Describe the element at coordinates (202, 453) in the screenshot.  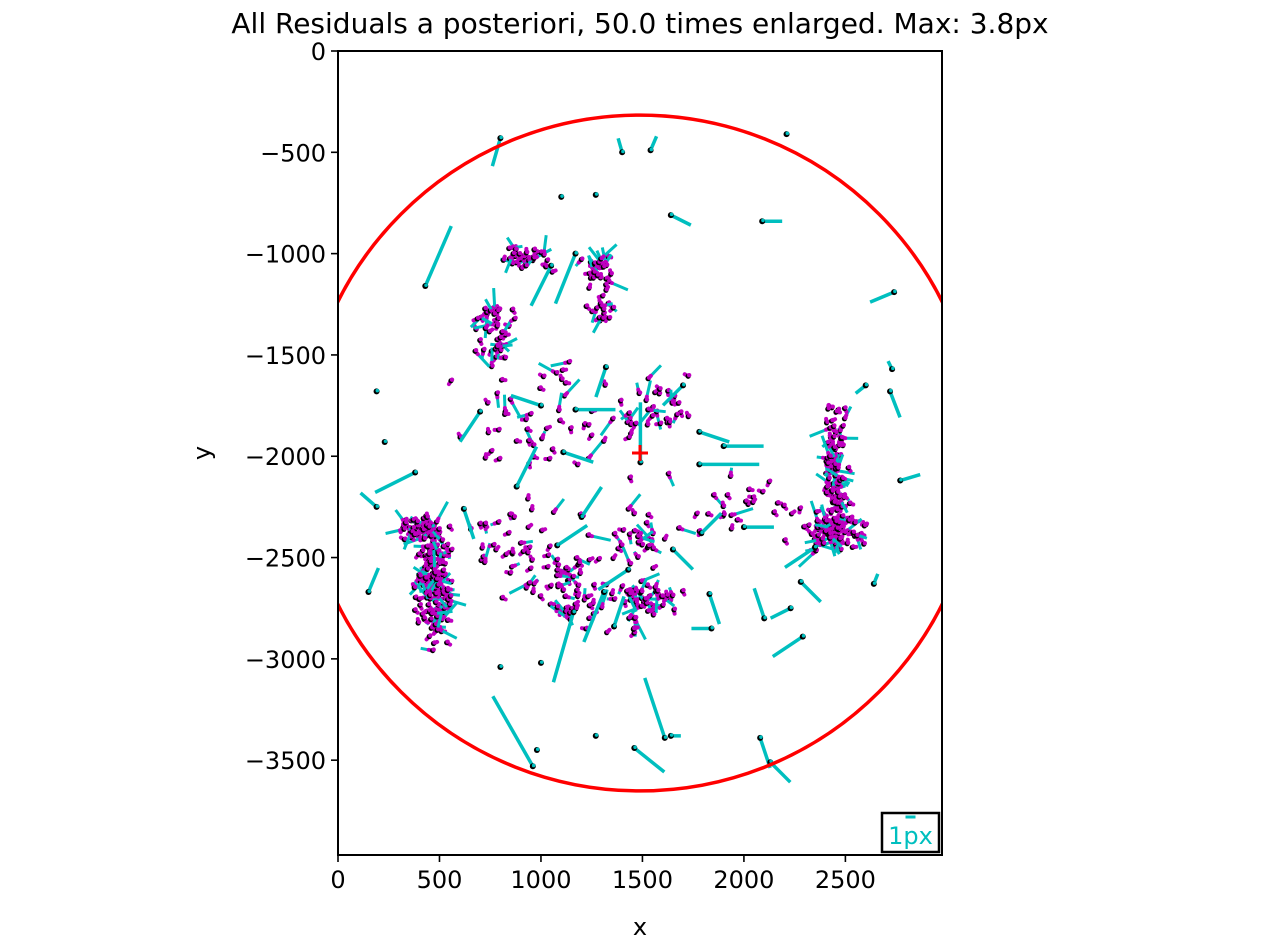
I see `y-axis-label: y` at that location.